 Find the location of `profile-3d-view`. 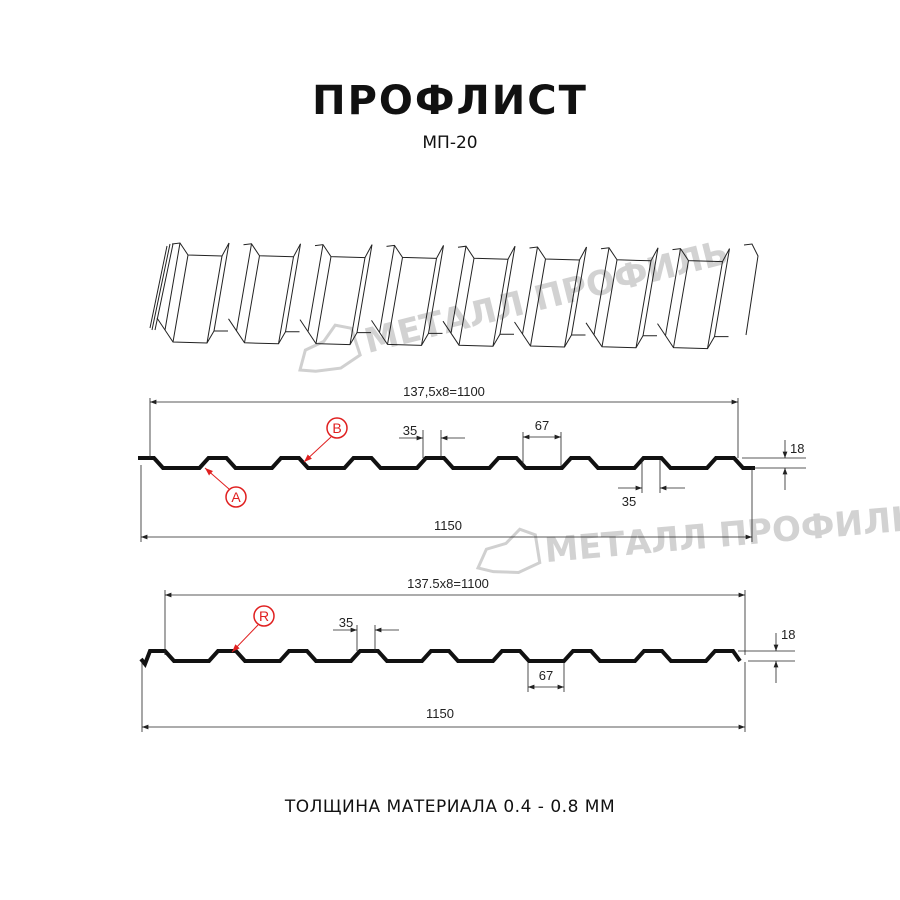

profile-3d-view is located at coordinates (454, 296).